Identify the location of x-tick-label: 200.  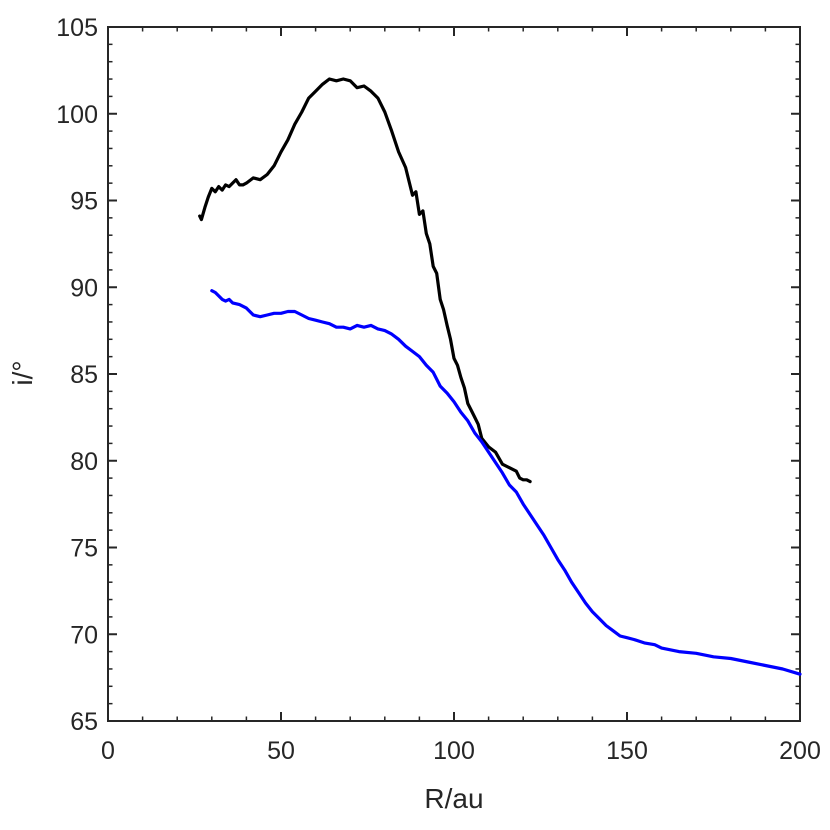
(800, 751).